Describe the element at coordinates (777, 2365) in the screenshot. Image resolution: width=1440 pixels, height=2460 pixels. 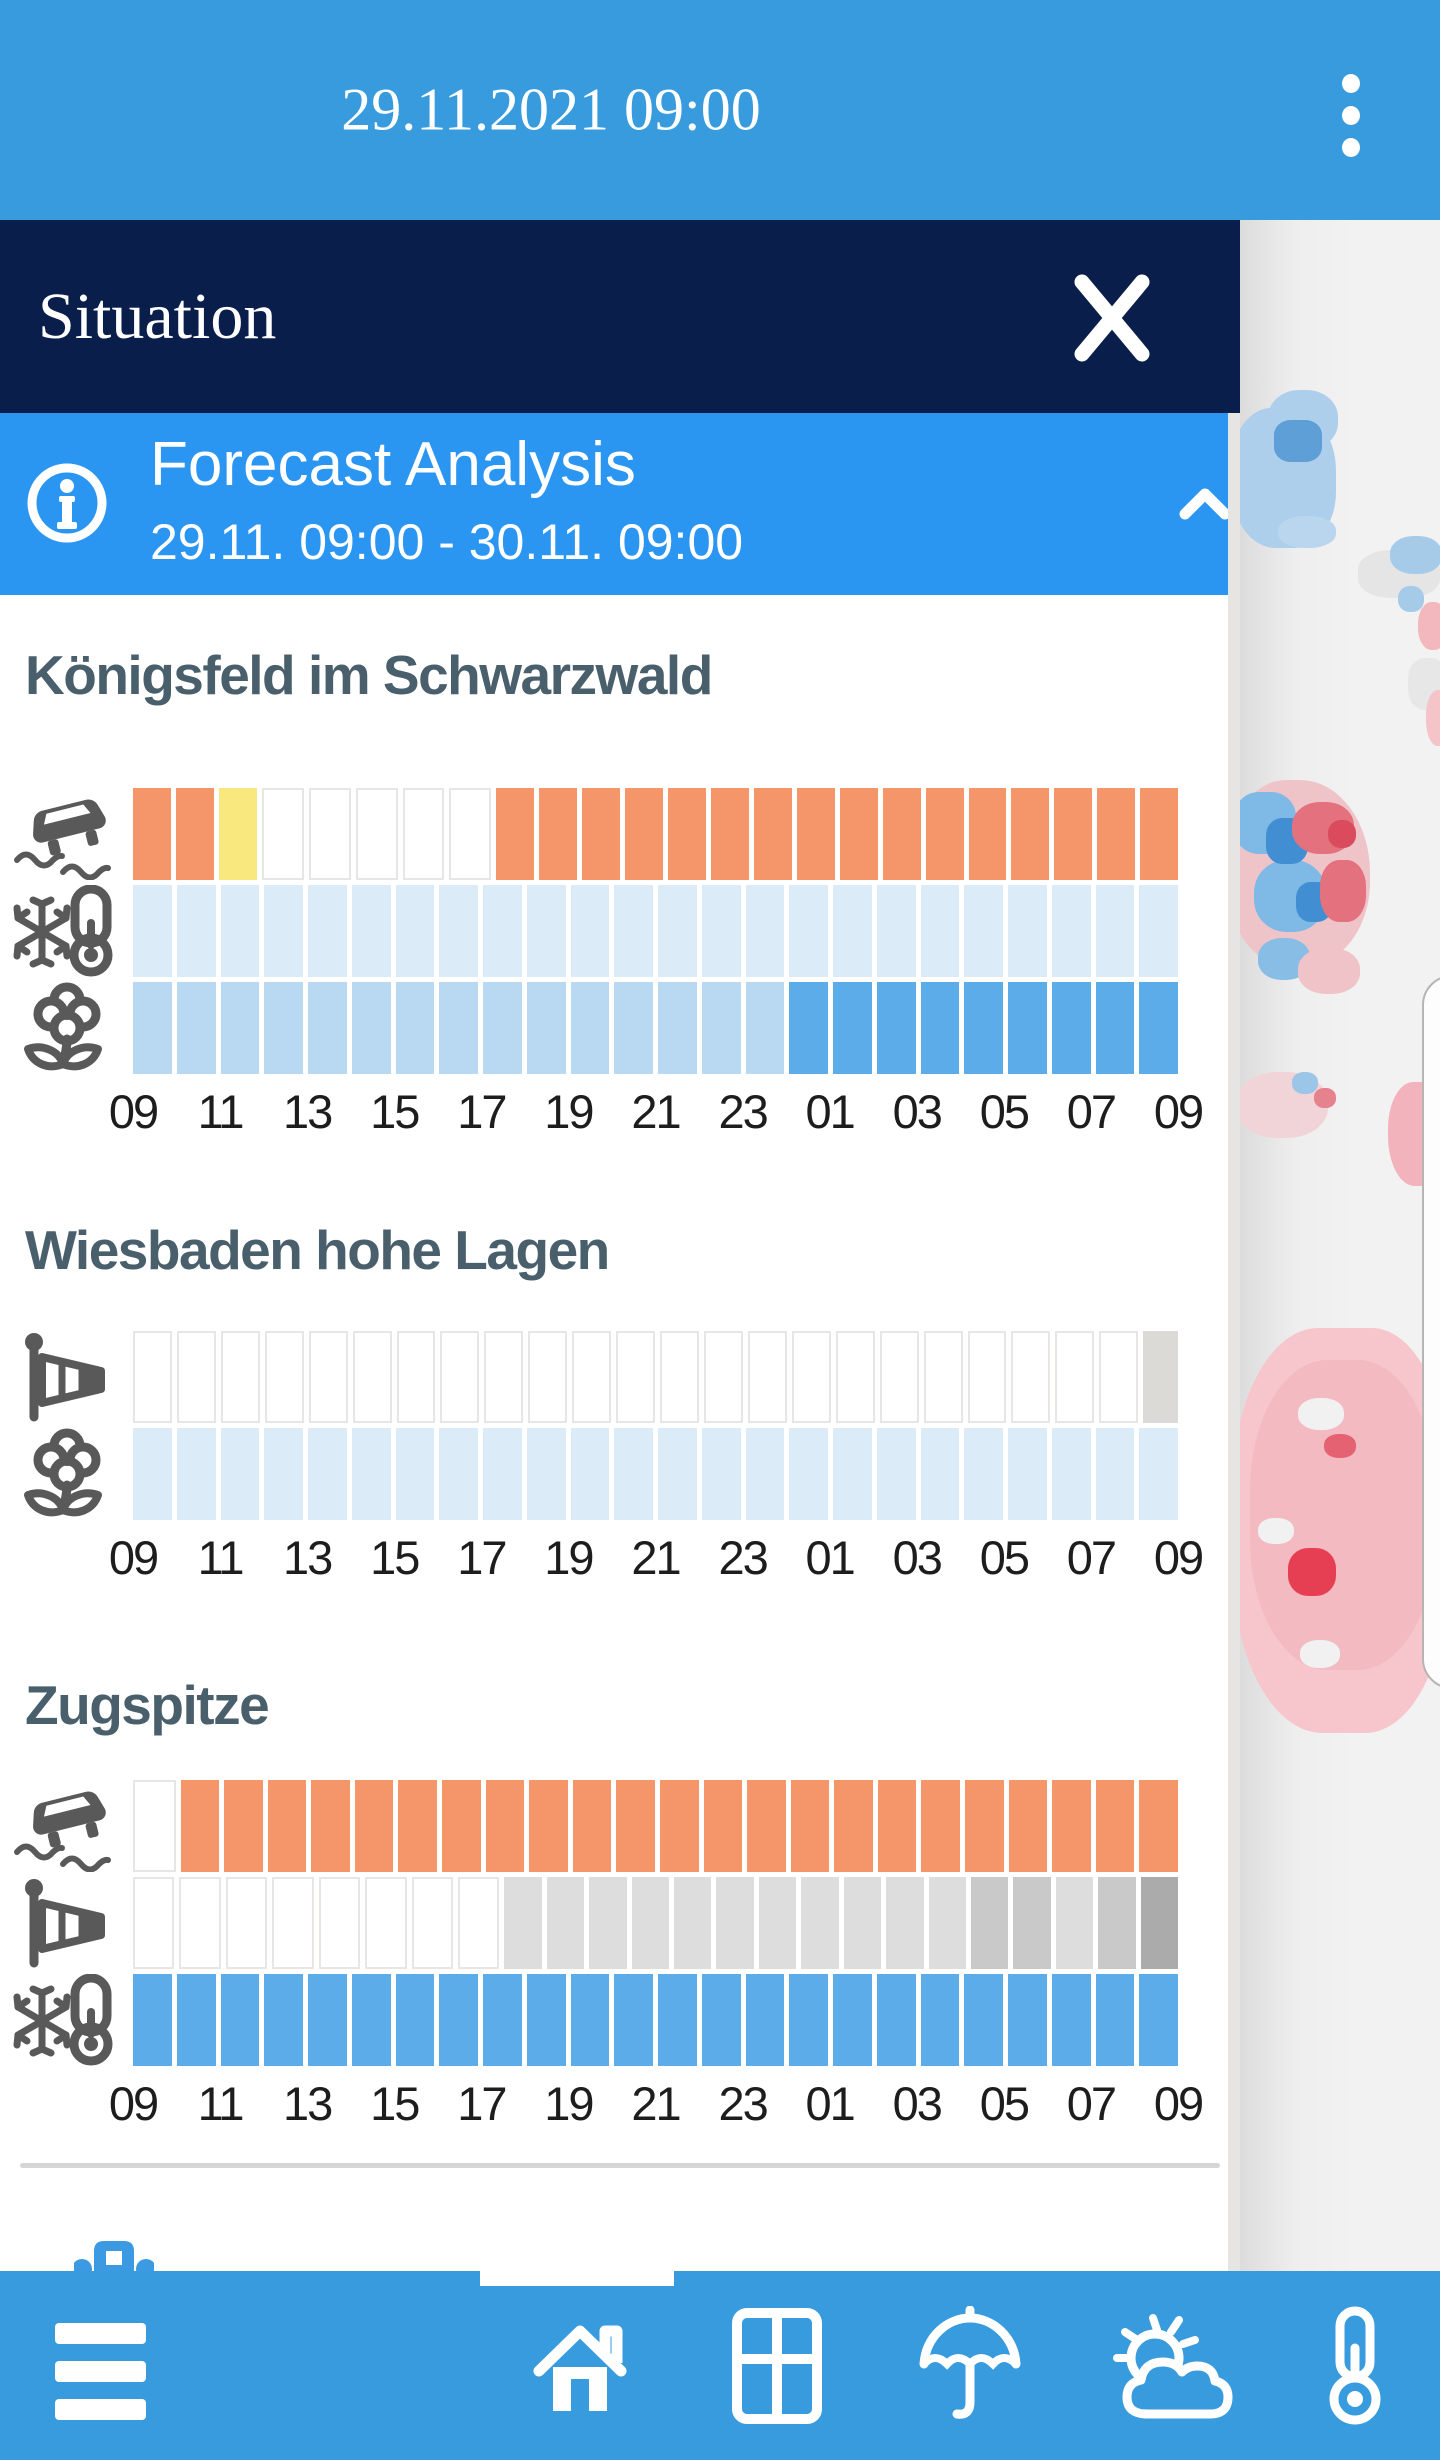
I see `window-grid-icon` at that location.